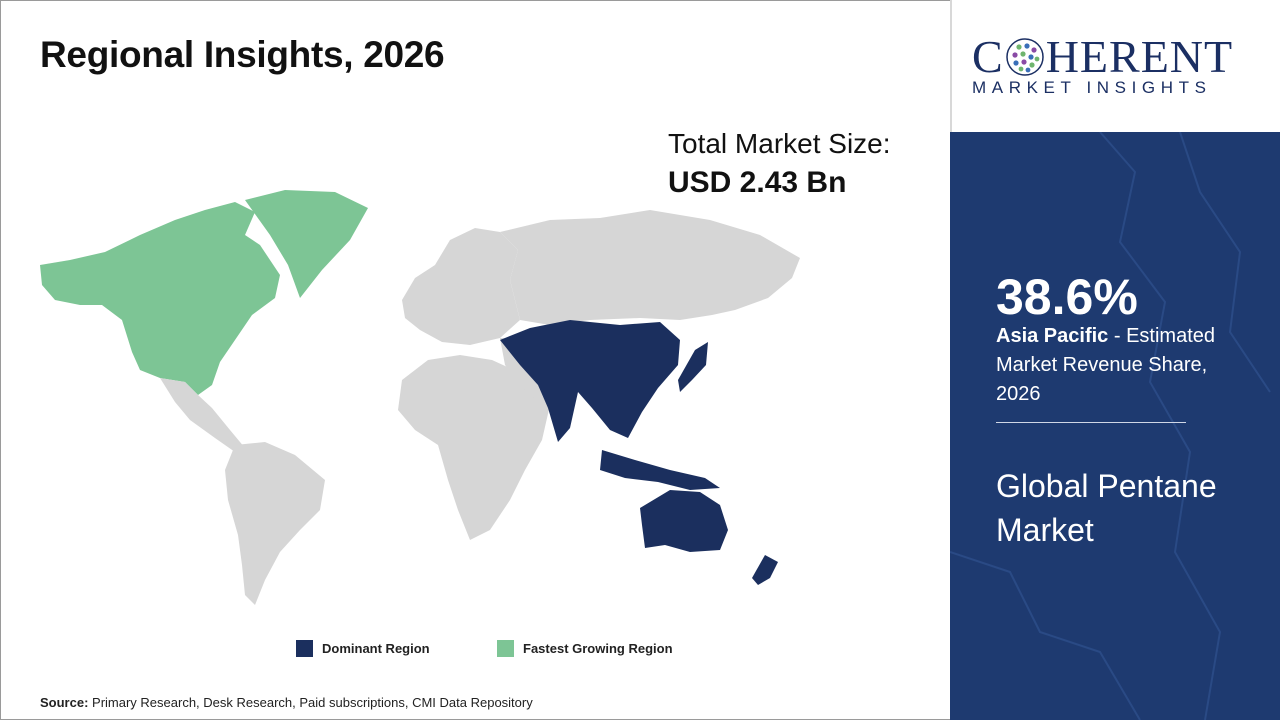 Image resolution: width=1280 pixels, height=720 pixels. I want to click on region-southeast-asia-islands, so click(660, 470).